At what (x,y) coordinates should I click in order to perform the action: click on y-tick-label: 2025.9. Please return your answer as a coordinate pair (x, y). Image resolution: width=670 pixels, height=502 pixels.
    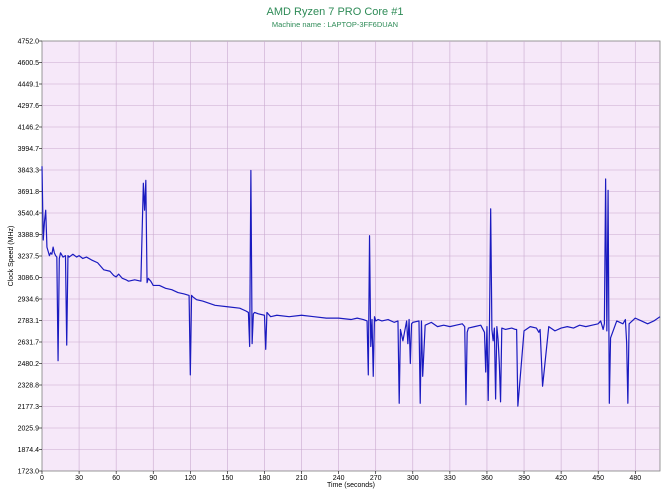
    Looking at the image, I should click on (29, 429).